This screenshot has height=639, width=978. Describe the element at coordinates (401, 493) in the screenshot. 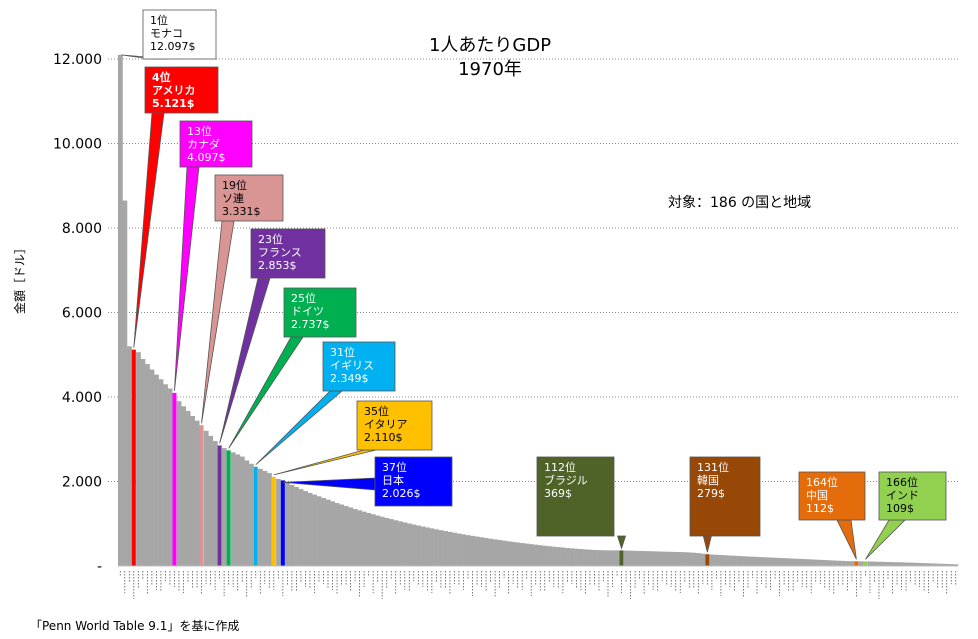

I see `callout-value: 2.026$` at that location.